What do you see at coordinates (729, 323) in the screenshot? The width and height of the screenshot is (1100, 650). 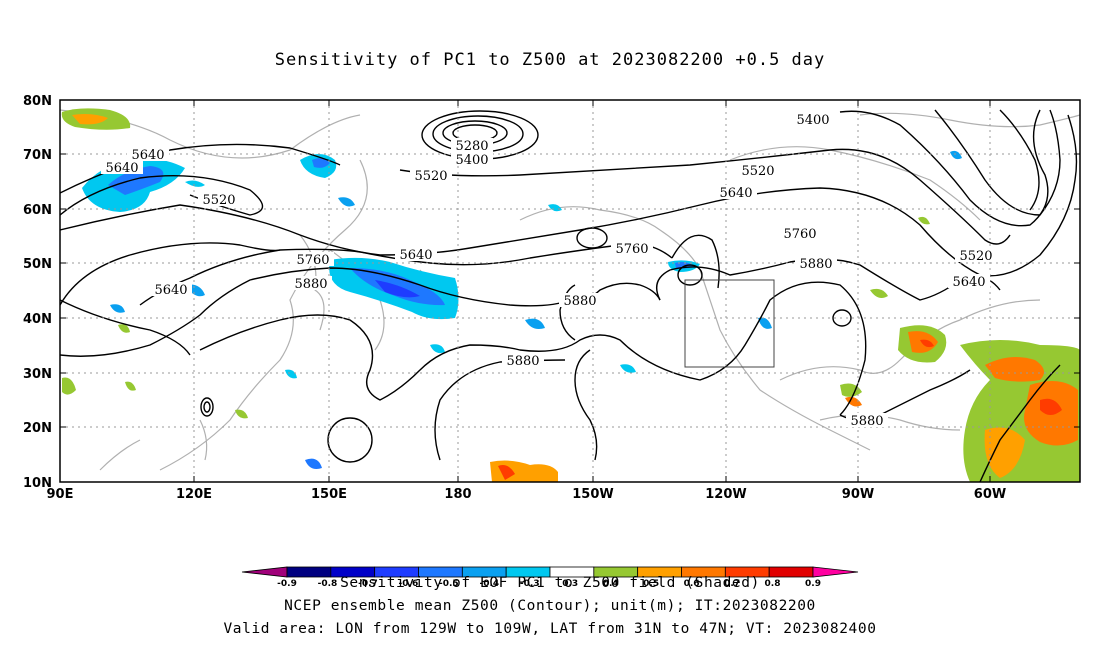 I see `valid-area-box` at bounding box center [729, 323].